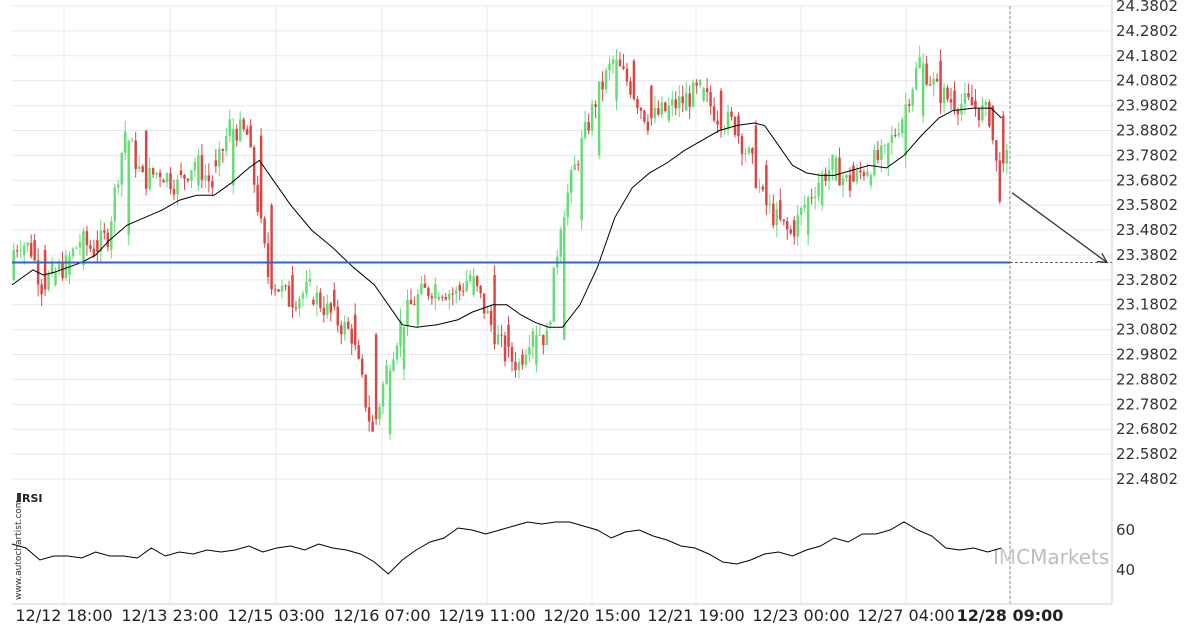 The width and height of the screenshot is (1200, 630). Describe the element at coordinates (1147, 280) in the screenshot. I see `price-tick-label: 23.2802` at that location.